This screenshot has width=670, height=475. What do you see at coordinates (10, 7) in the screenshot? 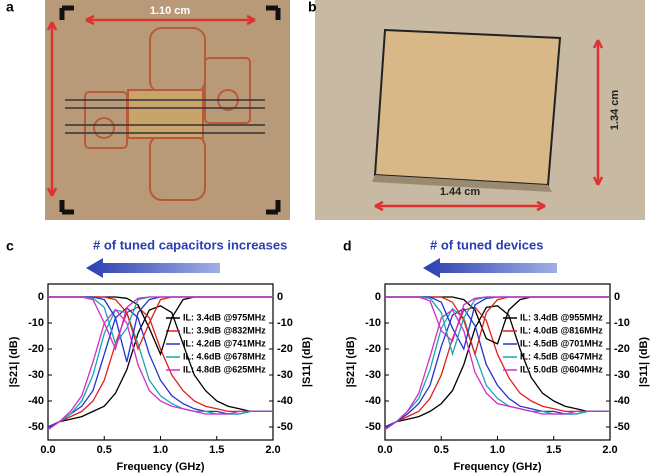
I see `panel-label: a` at bounding box center [10, 7].